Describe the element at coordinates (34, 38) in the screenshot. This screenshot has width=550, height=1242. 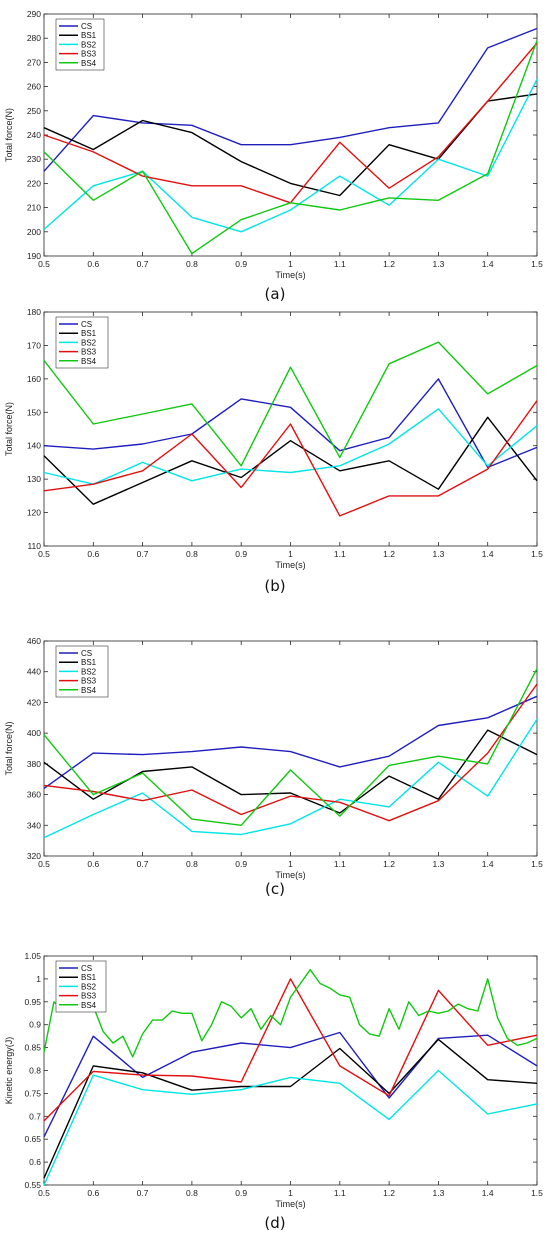
I see `y-tick-label: 280` at that location.